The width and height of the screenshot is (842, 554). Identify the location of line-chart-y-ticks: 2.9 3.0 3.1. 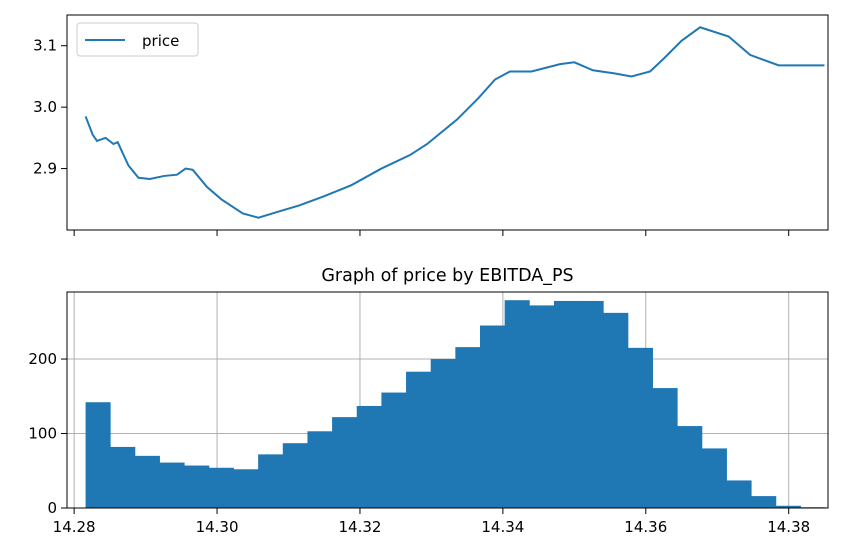
(50, 107).